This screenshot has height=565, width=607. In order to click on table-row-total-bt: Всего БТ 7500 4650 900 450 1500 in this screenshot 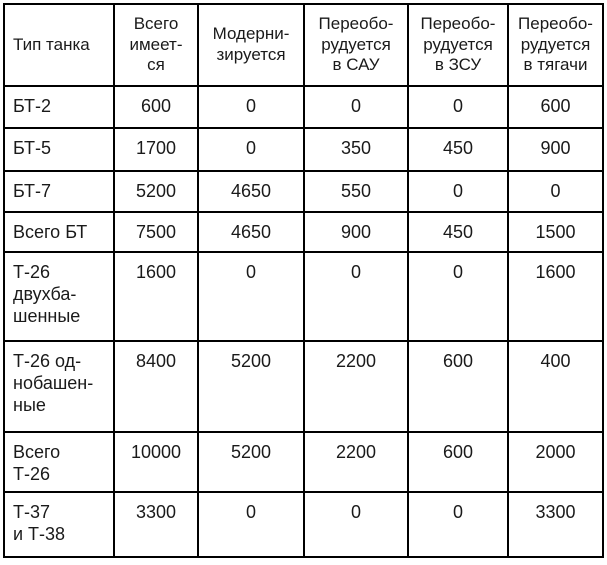, I will do `click(303, 232)`.